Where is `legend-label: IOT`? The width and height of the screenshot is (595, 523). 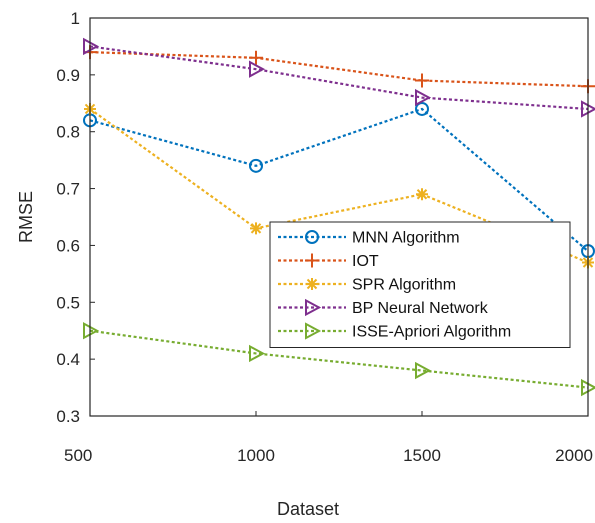
legend-label: IOT is located at coordinates (365, 261).